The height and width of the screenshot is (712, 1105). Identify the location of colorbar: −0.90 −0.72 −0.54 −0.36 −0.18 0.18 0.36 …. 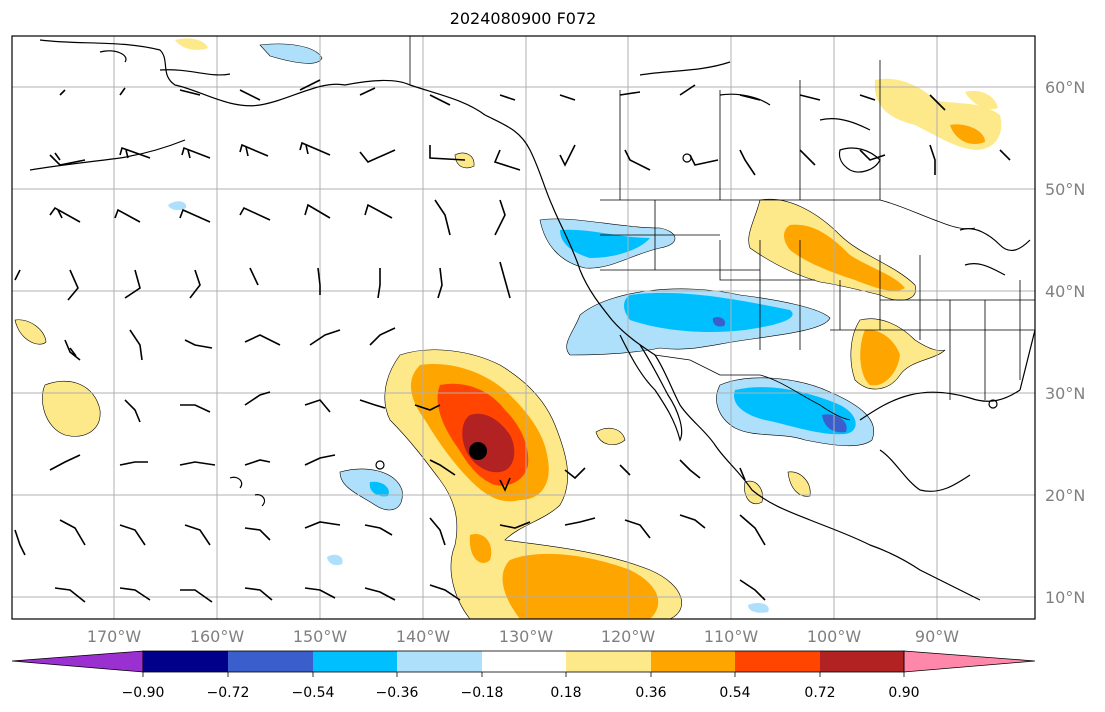
(523, 675).